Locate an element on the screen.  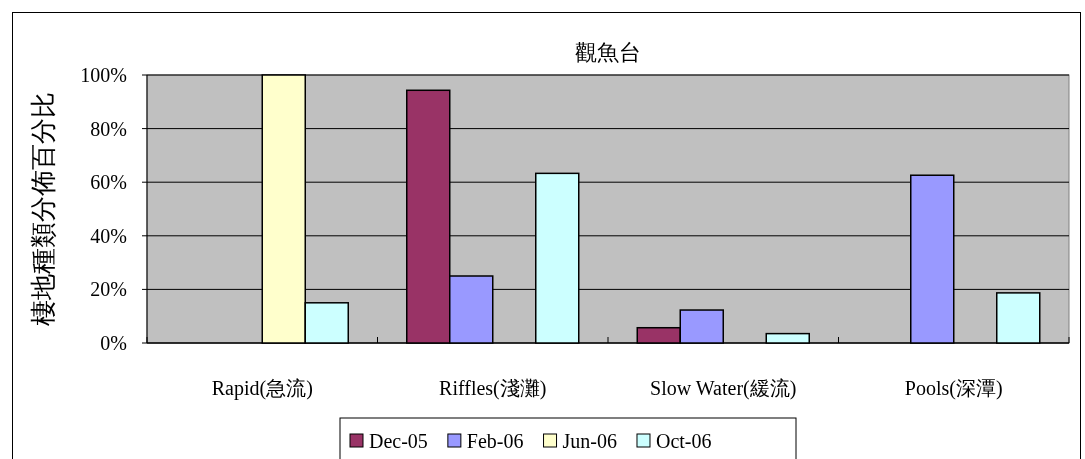
y-axis-title: 棲地種類分佈百分比 is located at coordinates (43, 209).